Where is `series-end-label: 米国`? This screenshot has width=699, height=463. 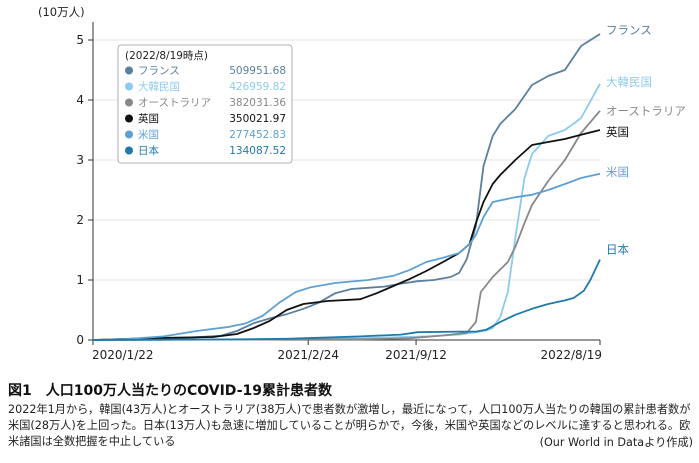 series-end-label: 米国 is located at coordinates (617, 172).